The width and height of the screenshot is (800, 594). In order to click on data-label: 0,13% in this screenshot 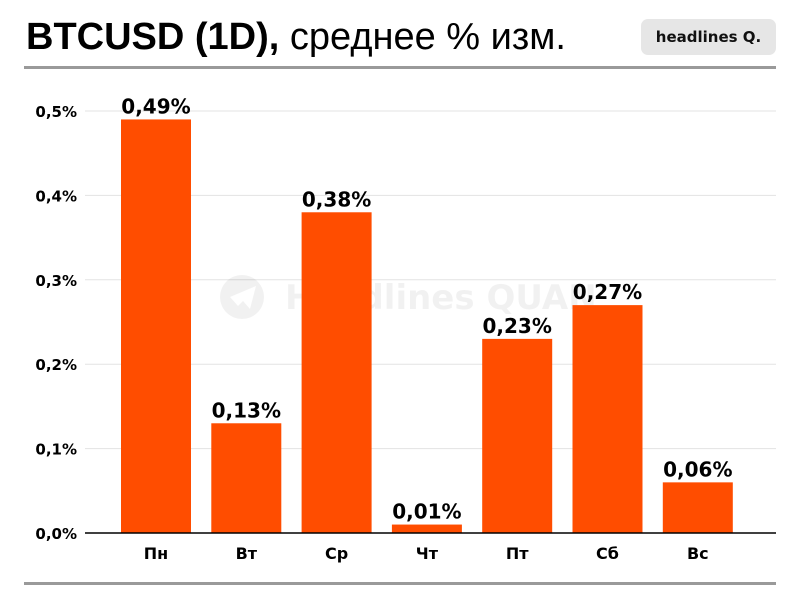, I will do `click(246, 410)`.